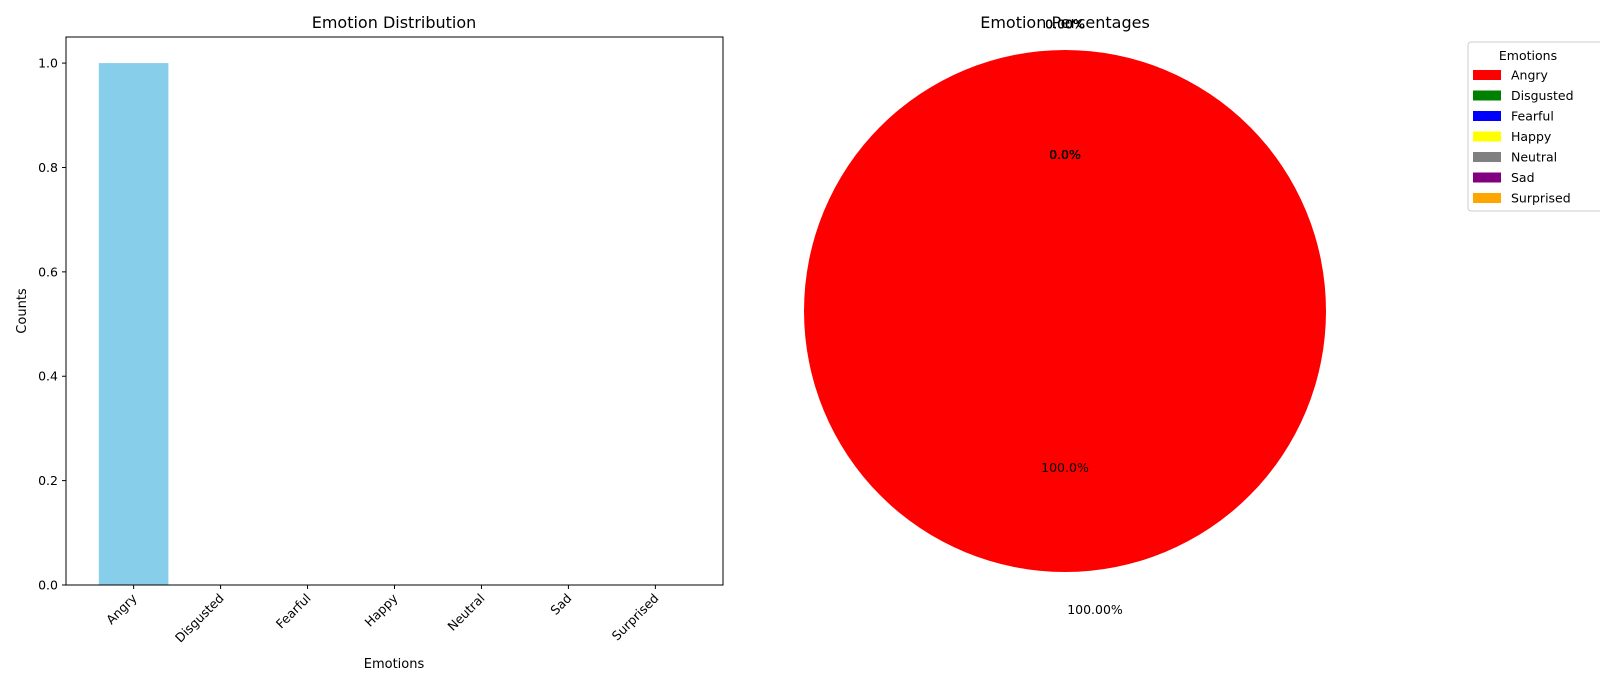  I want to click on bar-angry, so click(133, 324).